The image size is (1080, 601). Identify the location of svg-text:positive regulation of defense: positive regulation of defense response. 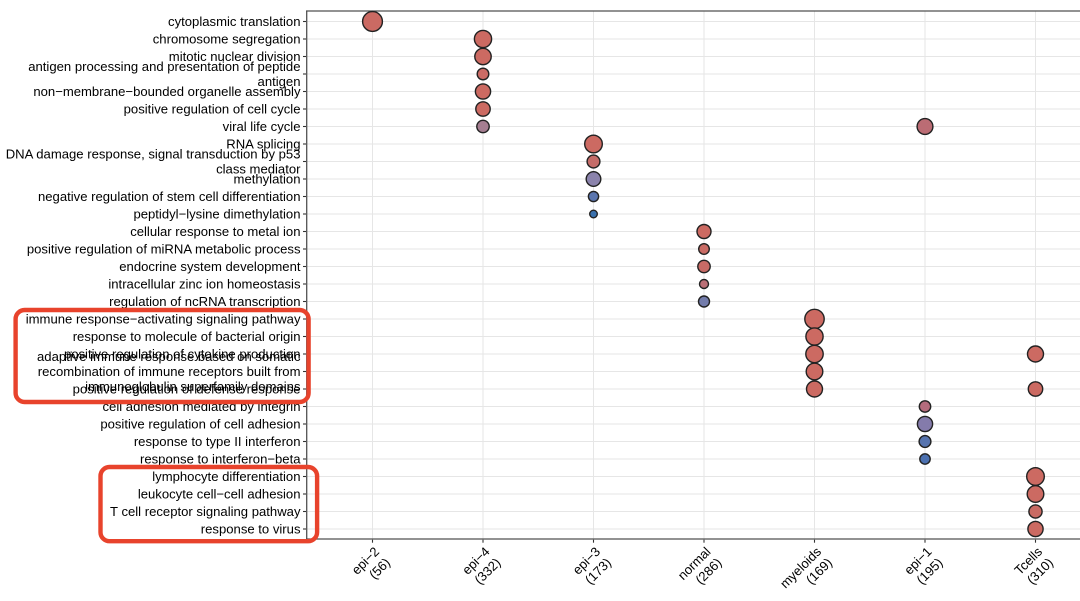
(187, 389).